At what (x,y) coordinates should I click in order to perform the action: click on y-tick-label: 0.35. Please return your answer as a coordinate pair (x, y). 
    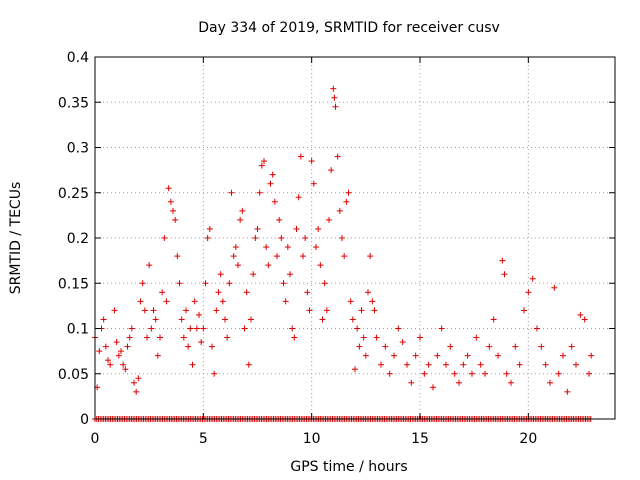
    Looking at the image, I should click on (73, 103).